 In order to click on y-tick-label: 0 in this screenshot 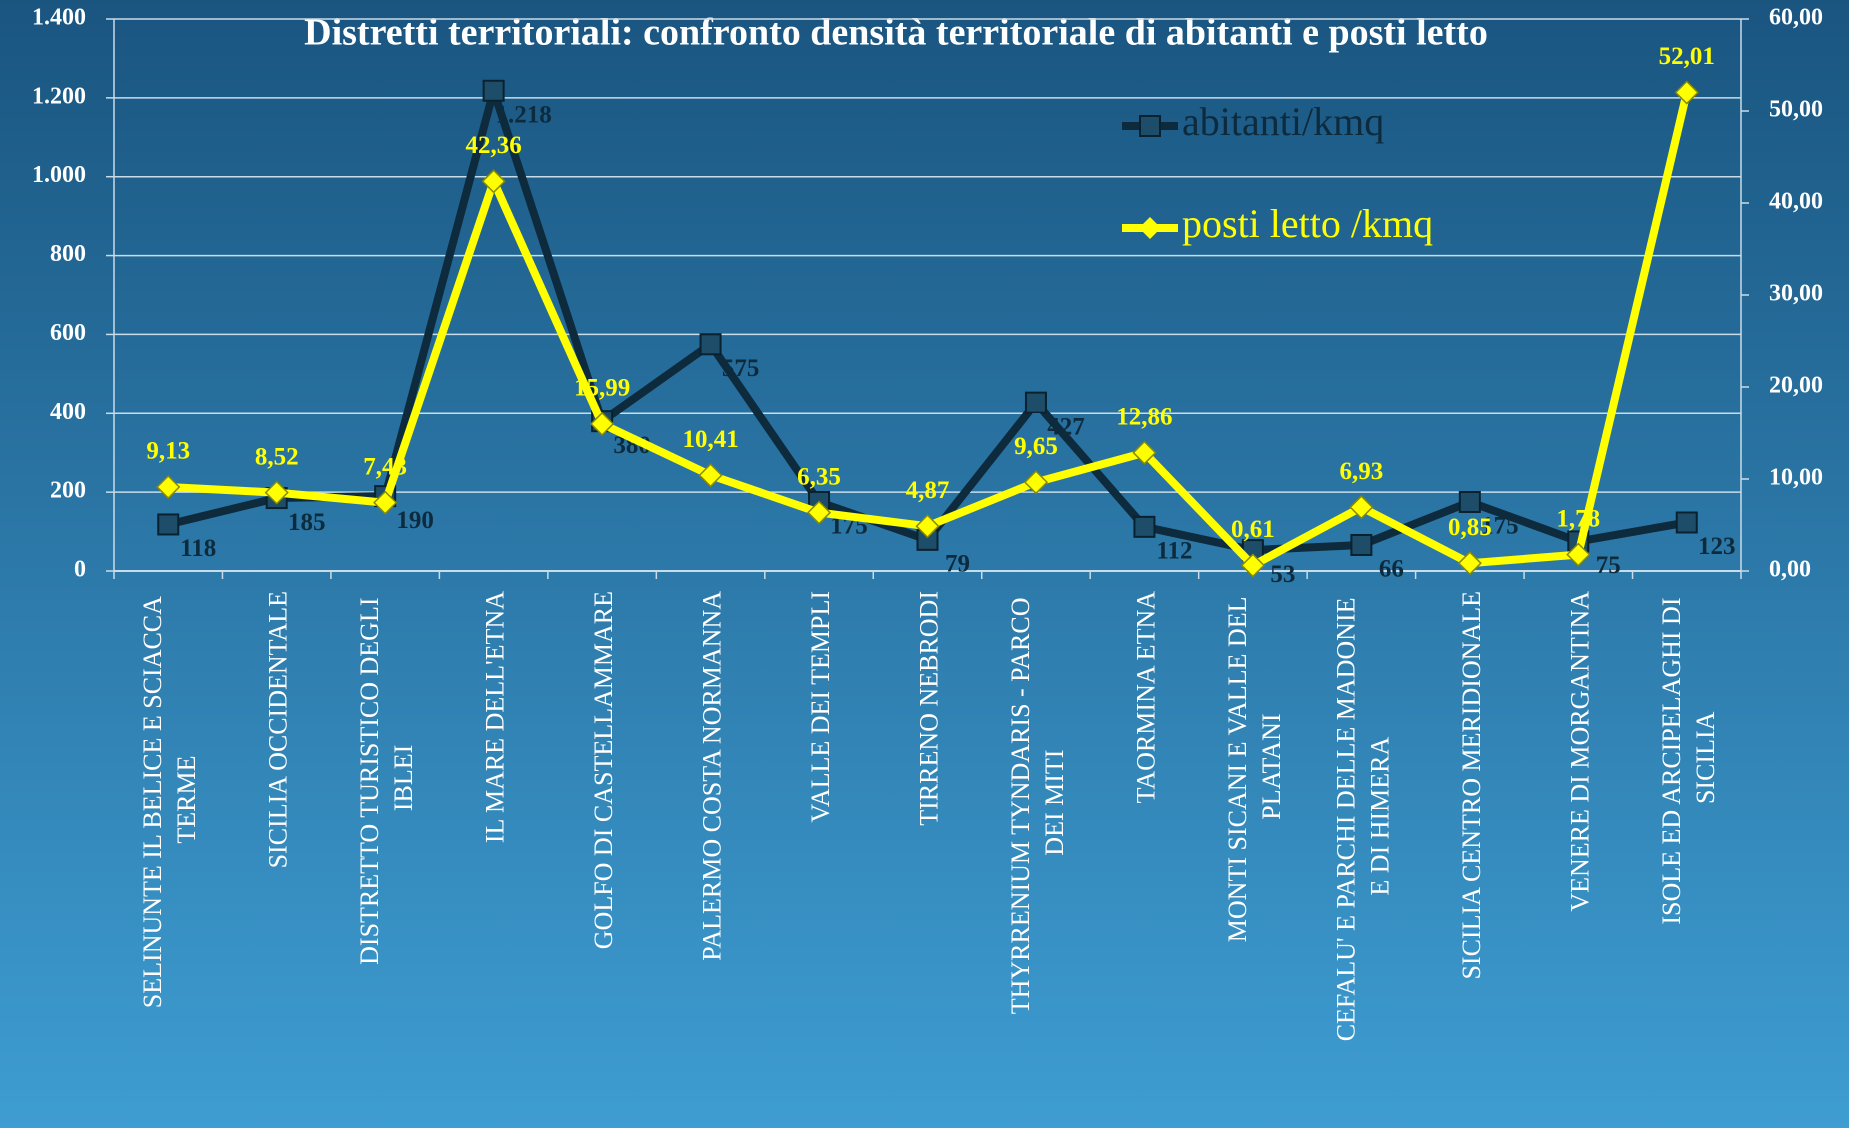, I will do `click(80, 570)`.